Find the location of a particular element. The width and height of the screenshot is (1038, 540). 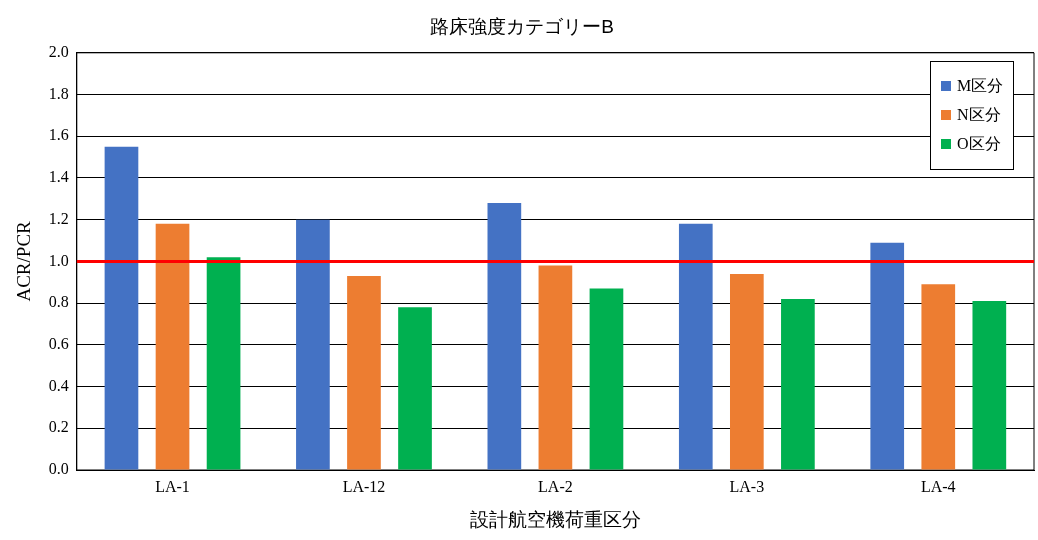

y-tick-label: 0.2 is located at coordinates (58, 427).